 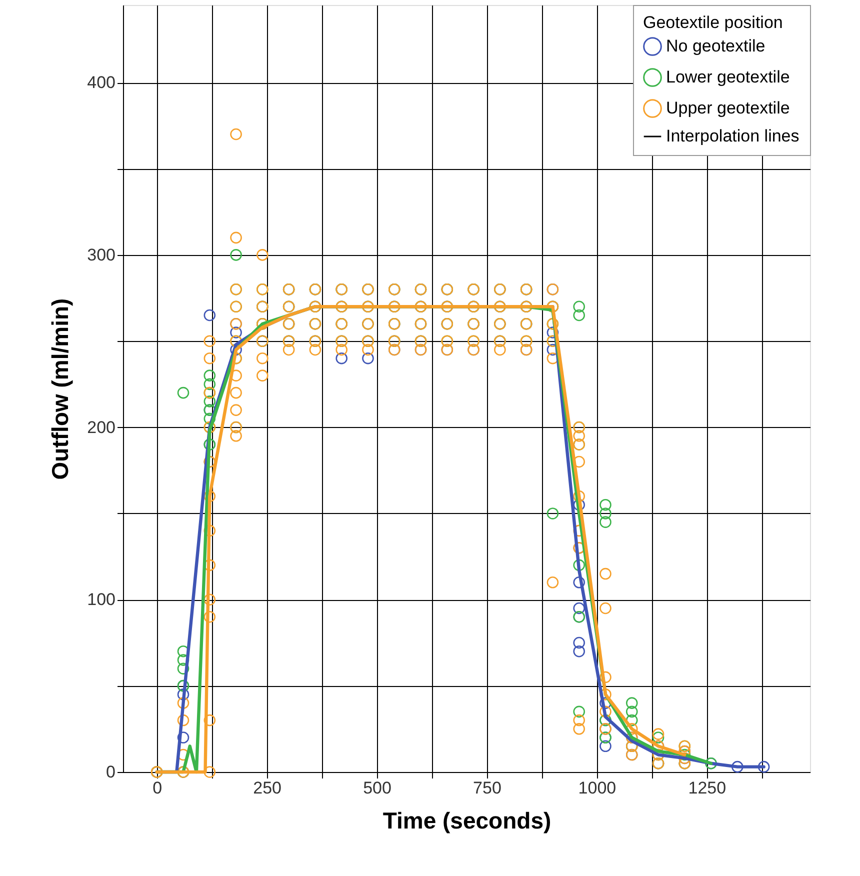 I want to click on y-tick-label: 100, so click(x=101, y=600).